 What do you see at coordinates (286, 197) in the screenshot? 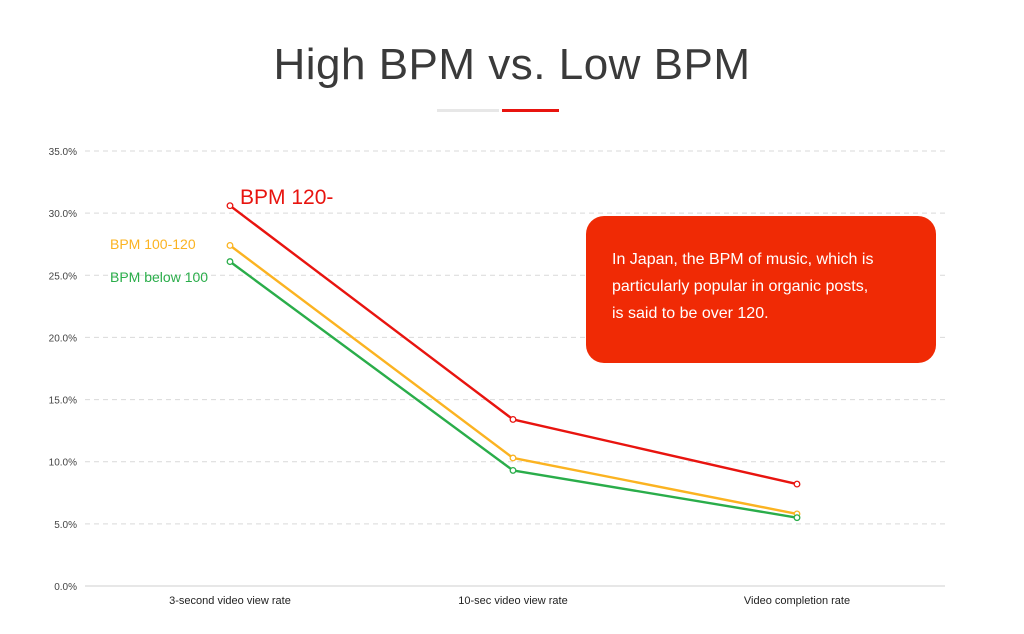
I see `series-label: BPM 120-` at bounding box center [286, 197].